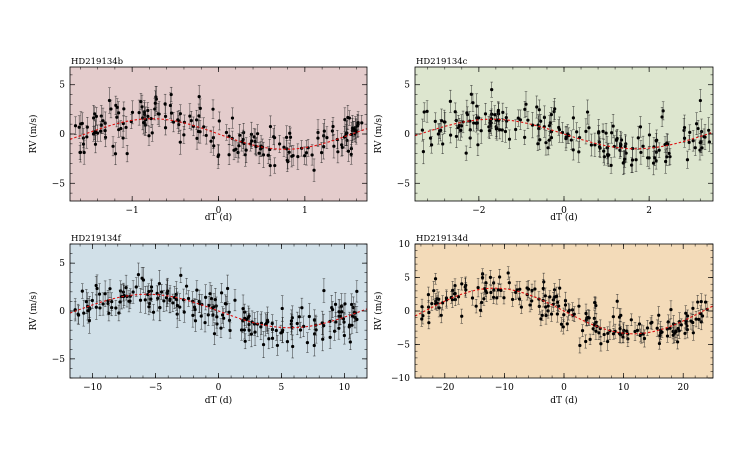 The width and height of the screenshot is (750, 449). I want to click on xlabel-f: dT (d), so click(218, 400).